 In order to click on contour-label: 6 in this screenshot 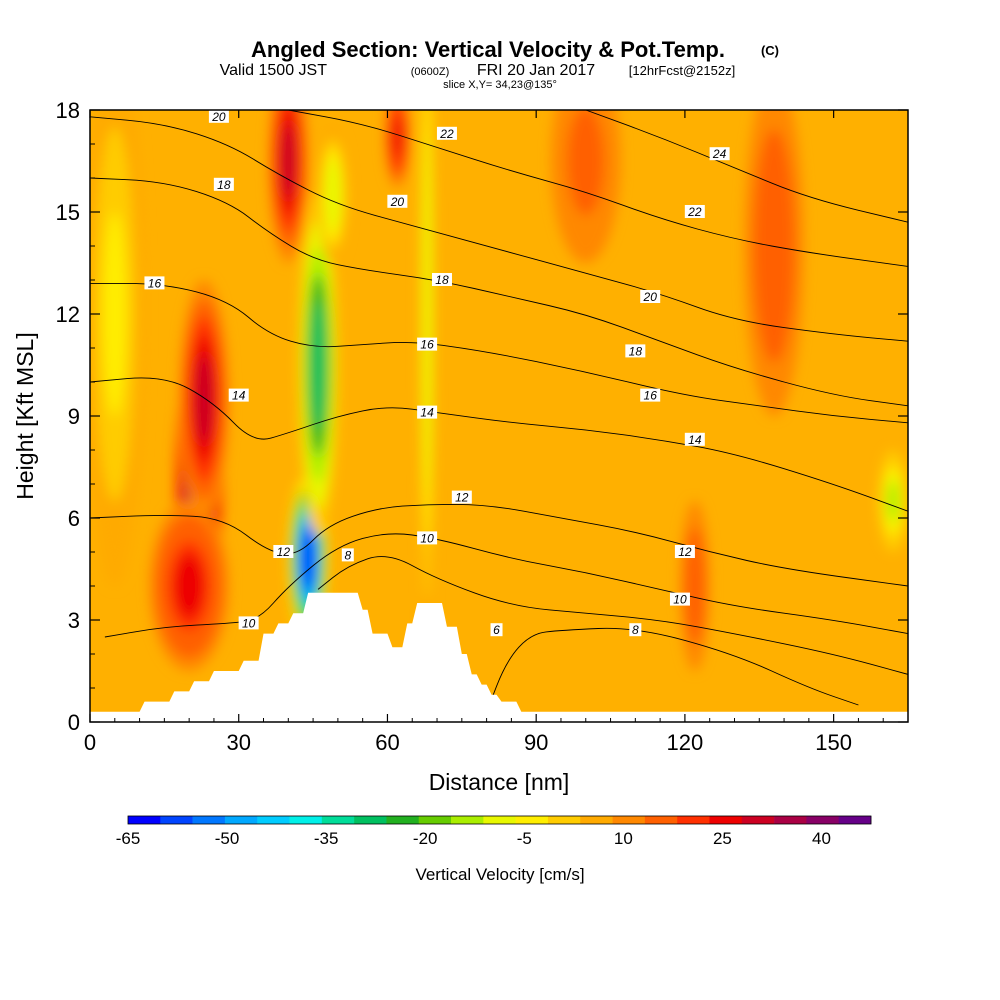, I will do `click(496, 630)`.